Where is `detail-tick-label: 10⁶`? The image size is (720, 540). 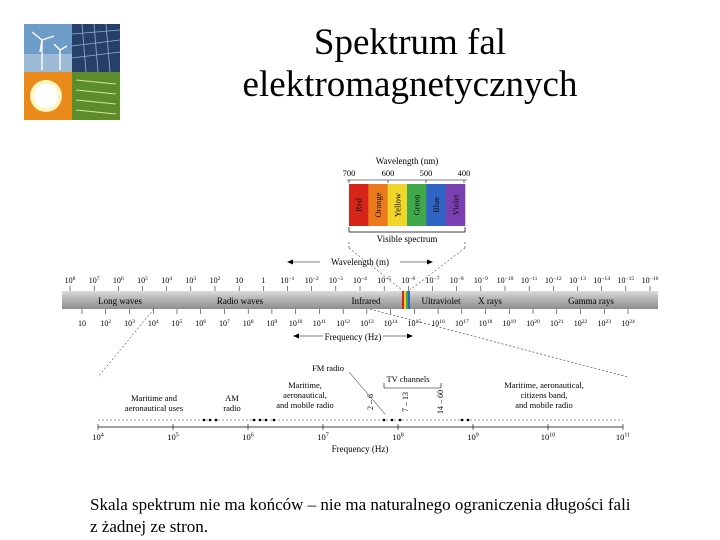 detail-tick-label: 10⁶ is located at coordinates (248, 437).